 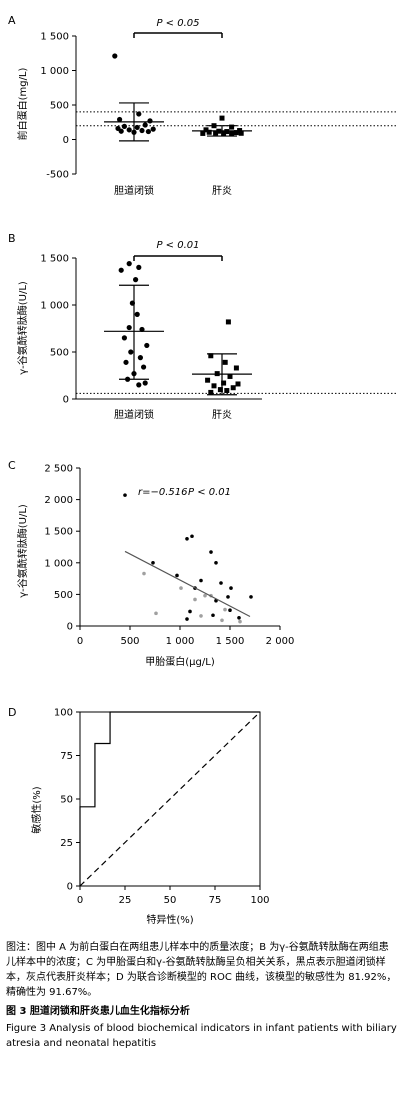 What do you see at coordinates (58, 469) in the screenshot?
I see `c-ytick-label: 2 500` at bounding box center [58, 469].